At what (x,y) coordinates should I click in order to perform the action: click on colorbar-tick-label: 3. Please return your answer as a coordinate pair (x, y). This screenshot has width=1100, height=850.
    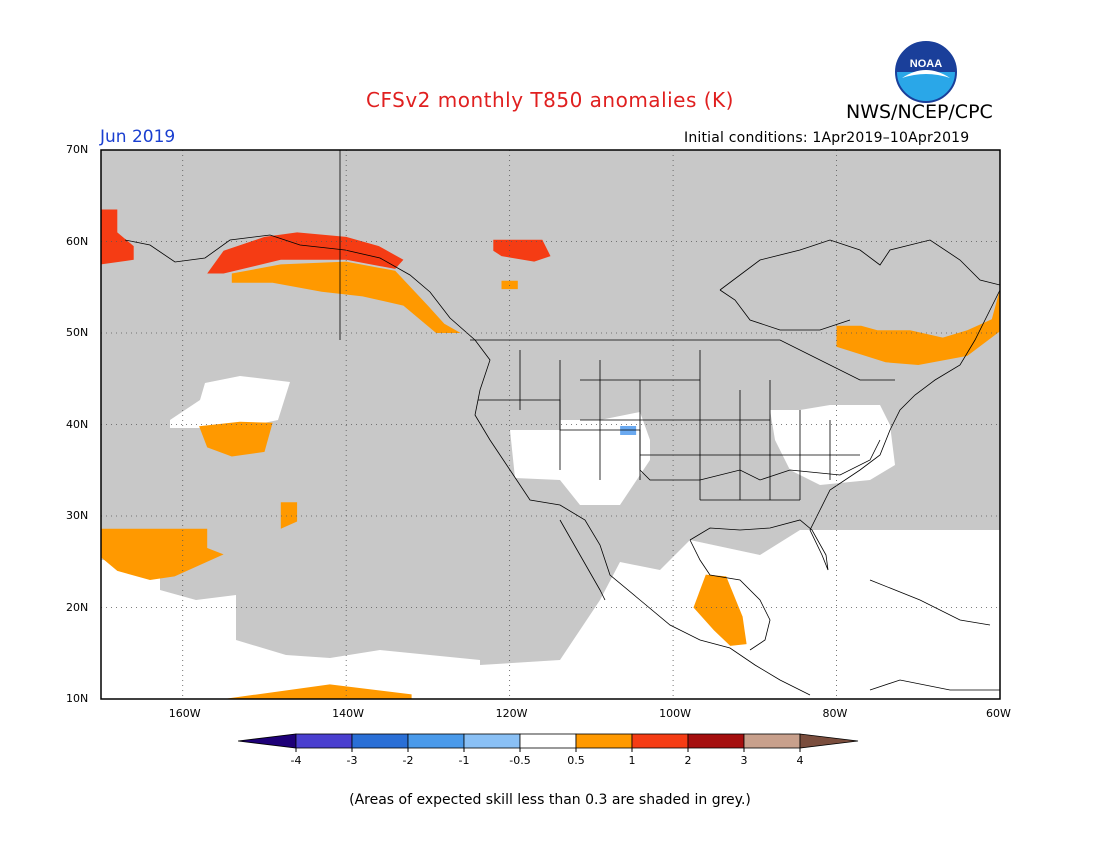
    Looking at the image, I should click on (744, 760).